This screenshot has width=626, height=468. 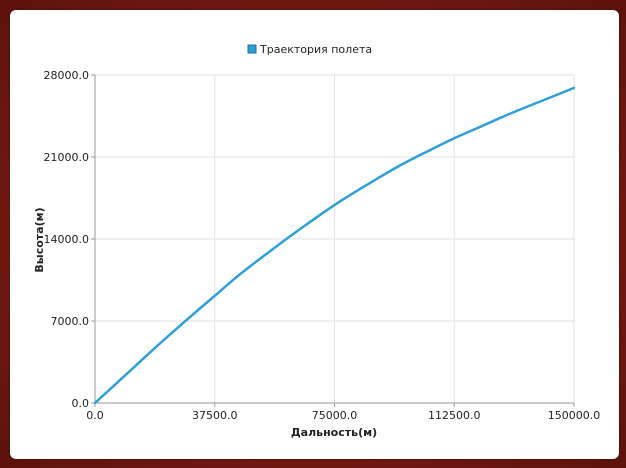 What do you see at coordinates (252, 49) in the screenshot?
I see `legend-swatch` at bounding box center [252, 49].